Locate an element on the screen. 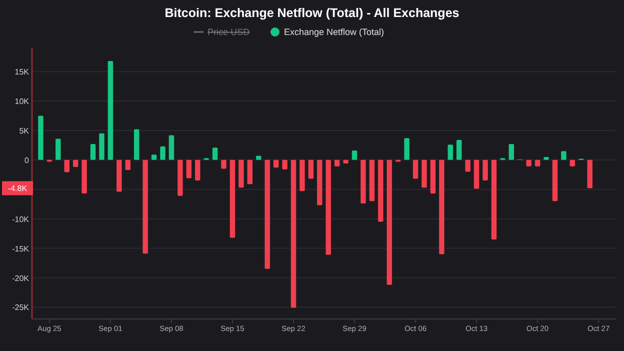  y-tick-label: 5K is located at coordinates (24, 131).